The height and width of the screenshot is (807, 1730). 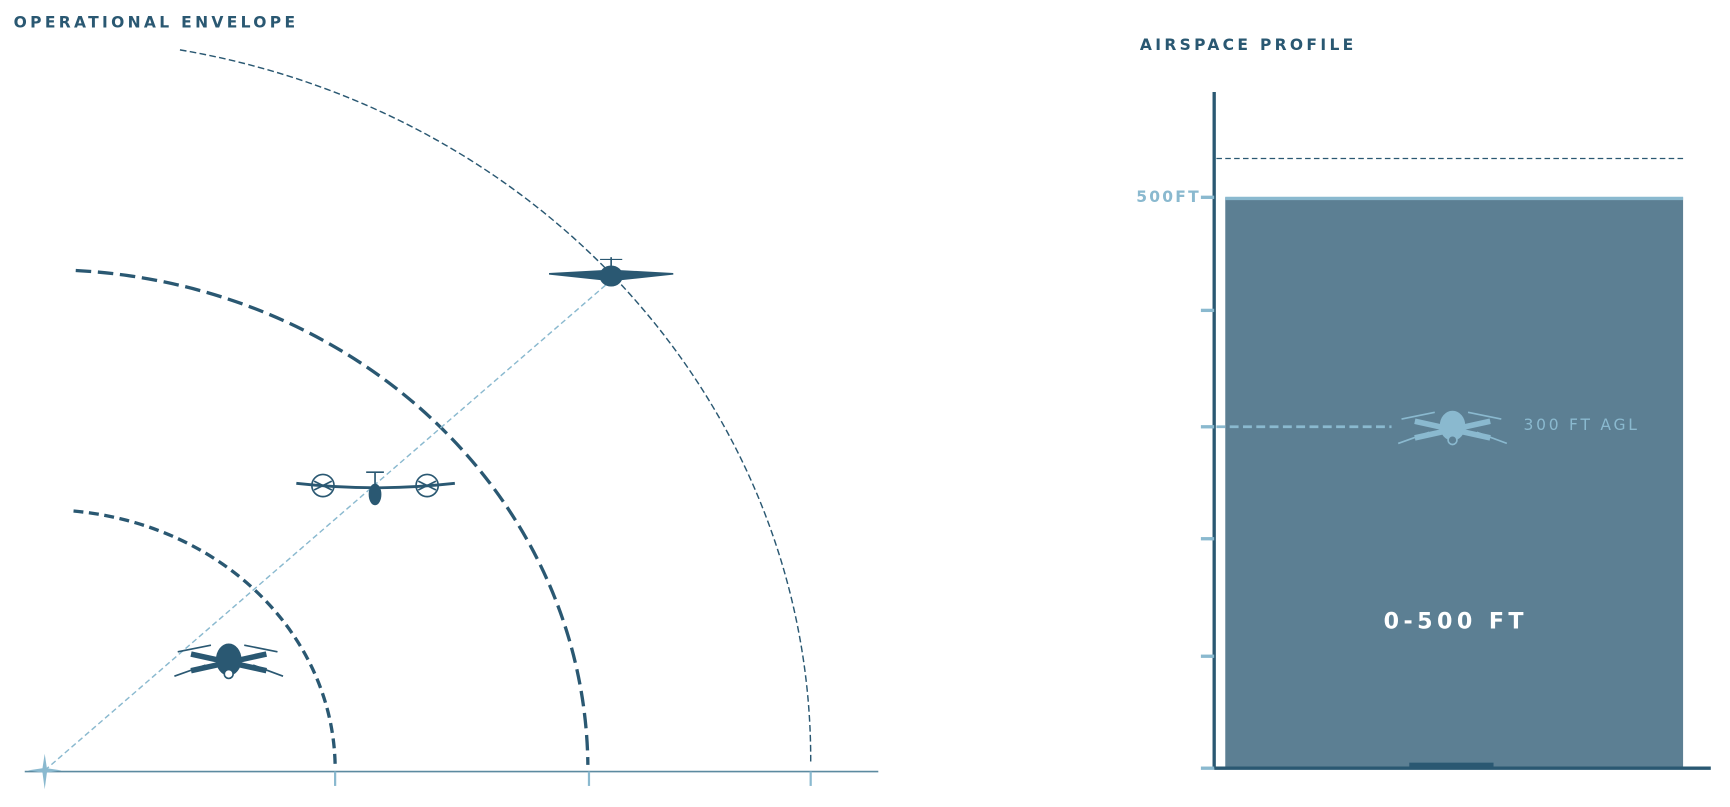 What do you see at coordinates (1581, 425) in the screenshot?
I see `drone-altitude-label: 300 FT AGL` at bounding box center [1581, 425].